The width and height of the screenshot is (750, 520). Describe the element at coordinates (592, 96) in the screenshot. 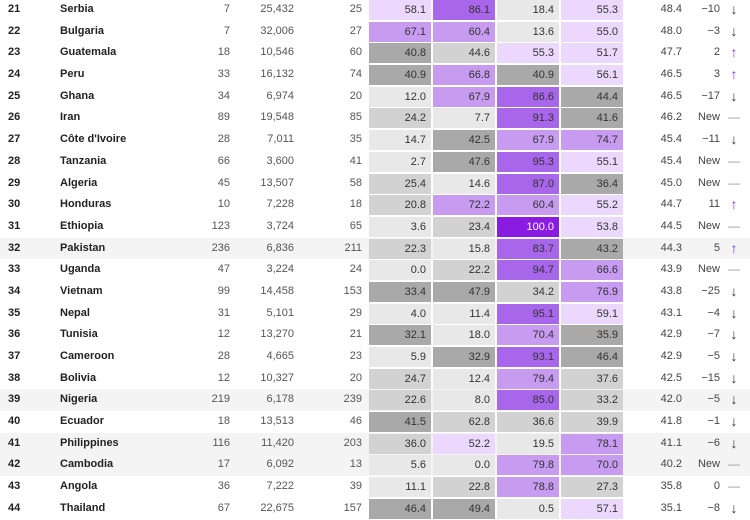

I see `heat-cell: 44.4` at that location.